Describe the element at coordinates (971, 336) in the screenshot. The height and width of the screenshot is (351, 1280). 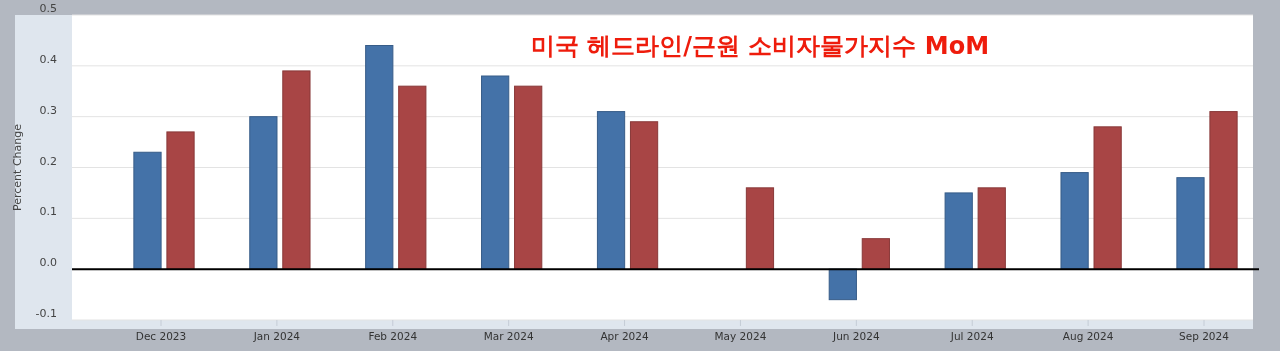
I see `x-tick-label: Jul 2024` at that location.